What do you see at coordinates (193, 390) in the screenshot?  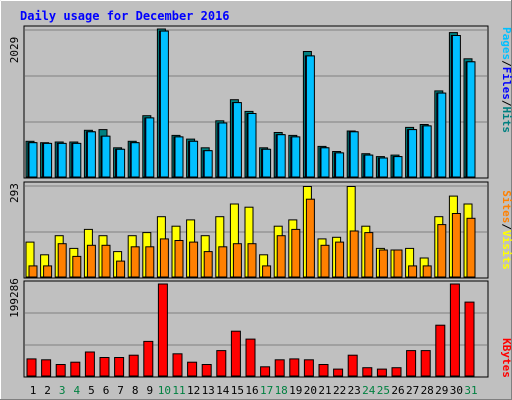 I see `x-tick-label: 12` at bounding box center [193, 390].